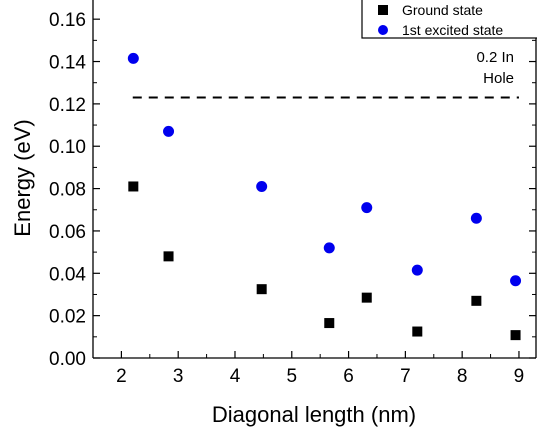 The width and height of the screenshot is (537, 436). I want to click on legend-box, so click(449, 19).